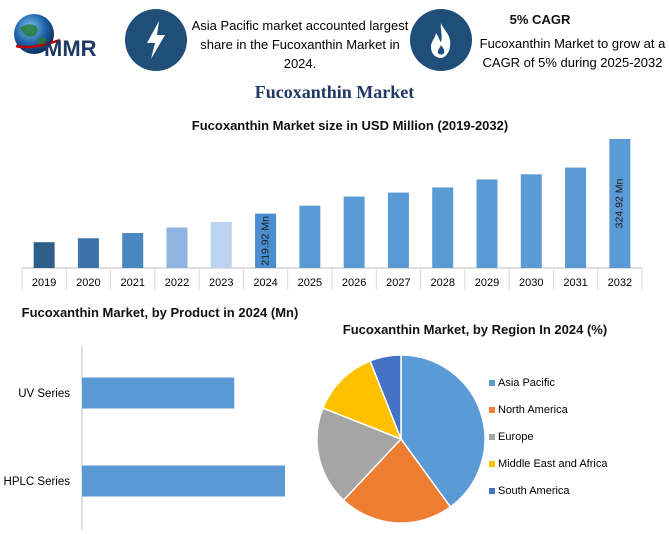 This screenshot has width=669, height=534. What do you see at coordinates (44, 255) in the screenshot?
I see `bar-2019` at bounding box center [44, 255].